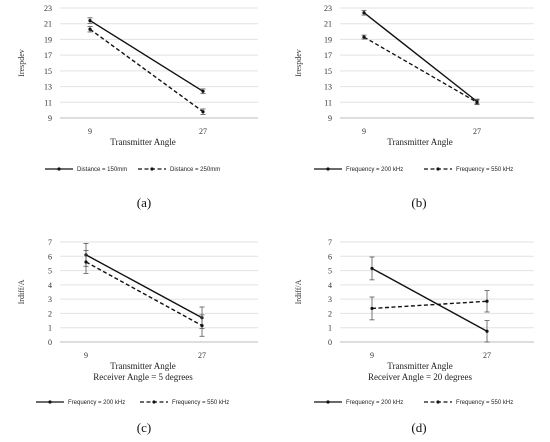 The width and height of the screenshot is (550, 442). What do you see at coordinates (143, 377) in the screenshot?
I see `x-axis-sublabel: Receiver Angle = 5 degrees` at bounding box center [143, 377].